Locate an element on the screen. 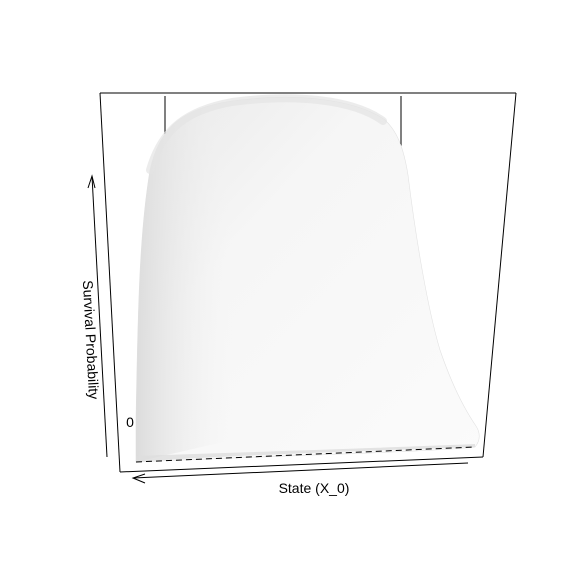 This screenshot has height=576, width=576. surface-ridge-top is located at coordinates (266, 134).